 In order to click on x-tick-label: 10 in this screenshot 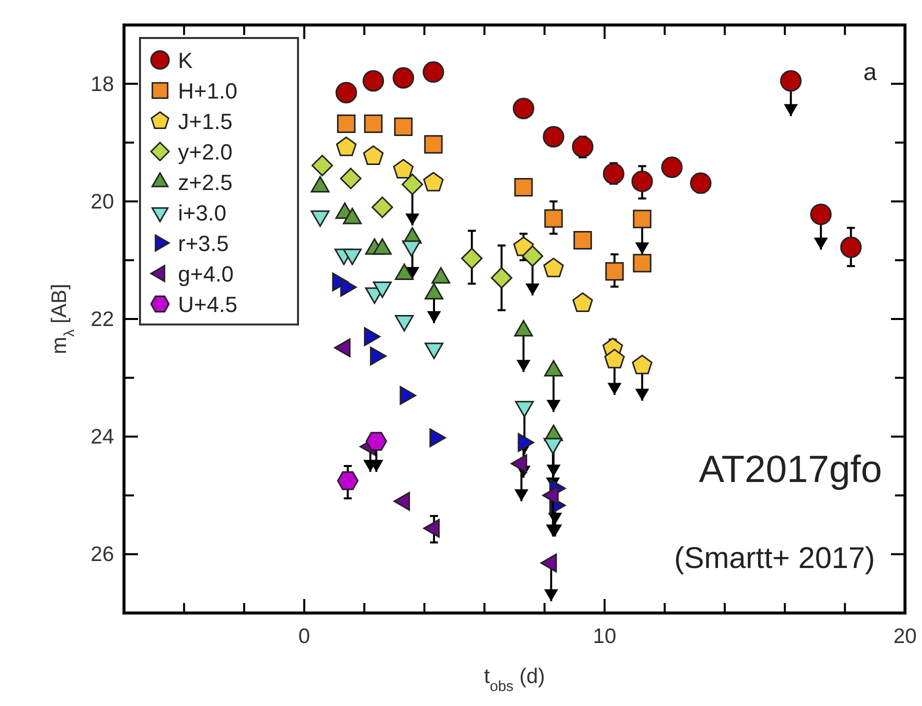, I will do `click(604, 636)`.